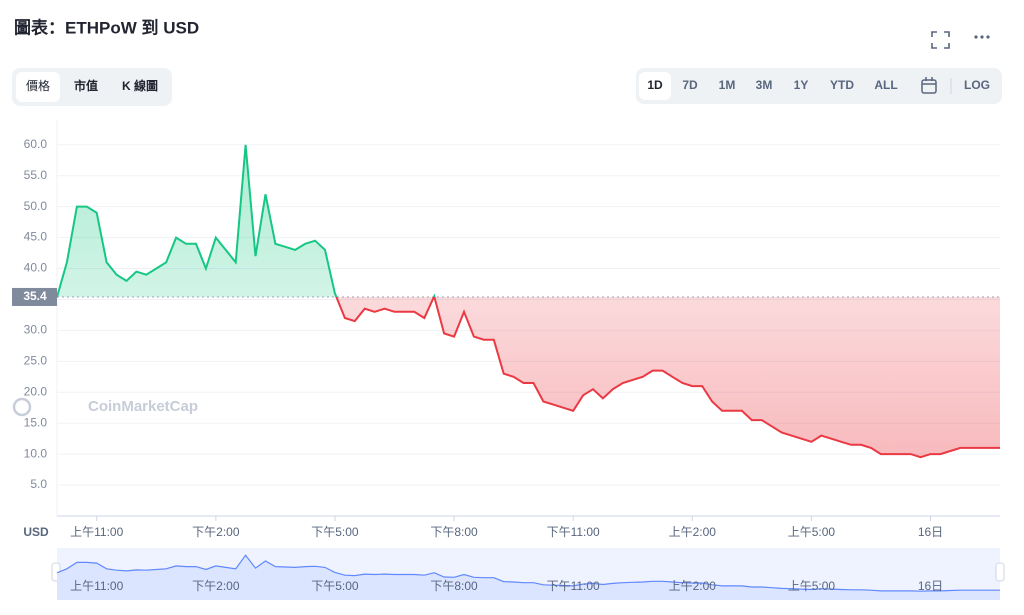 This screenshot has height=615, width=1024. I want to click on fullscreen-icon, so click(940, 40).